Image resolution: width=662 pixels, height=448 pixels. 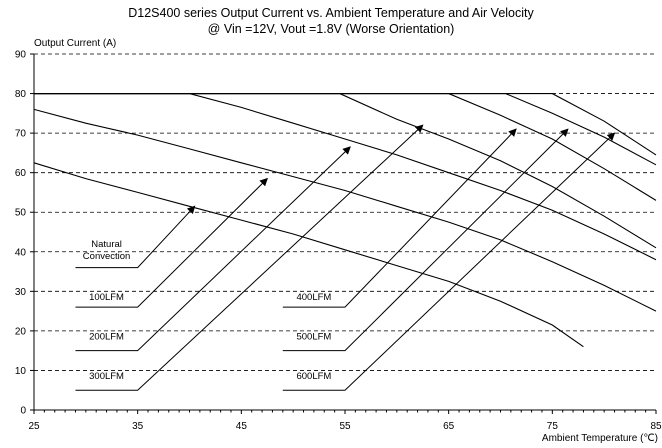 I want to click on x-tick-label: 25, so click(x=34, y=426).